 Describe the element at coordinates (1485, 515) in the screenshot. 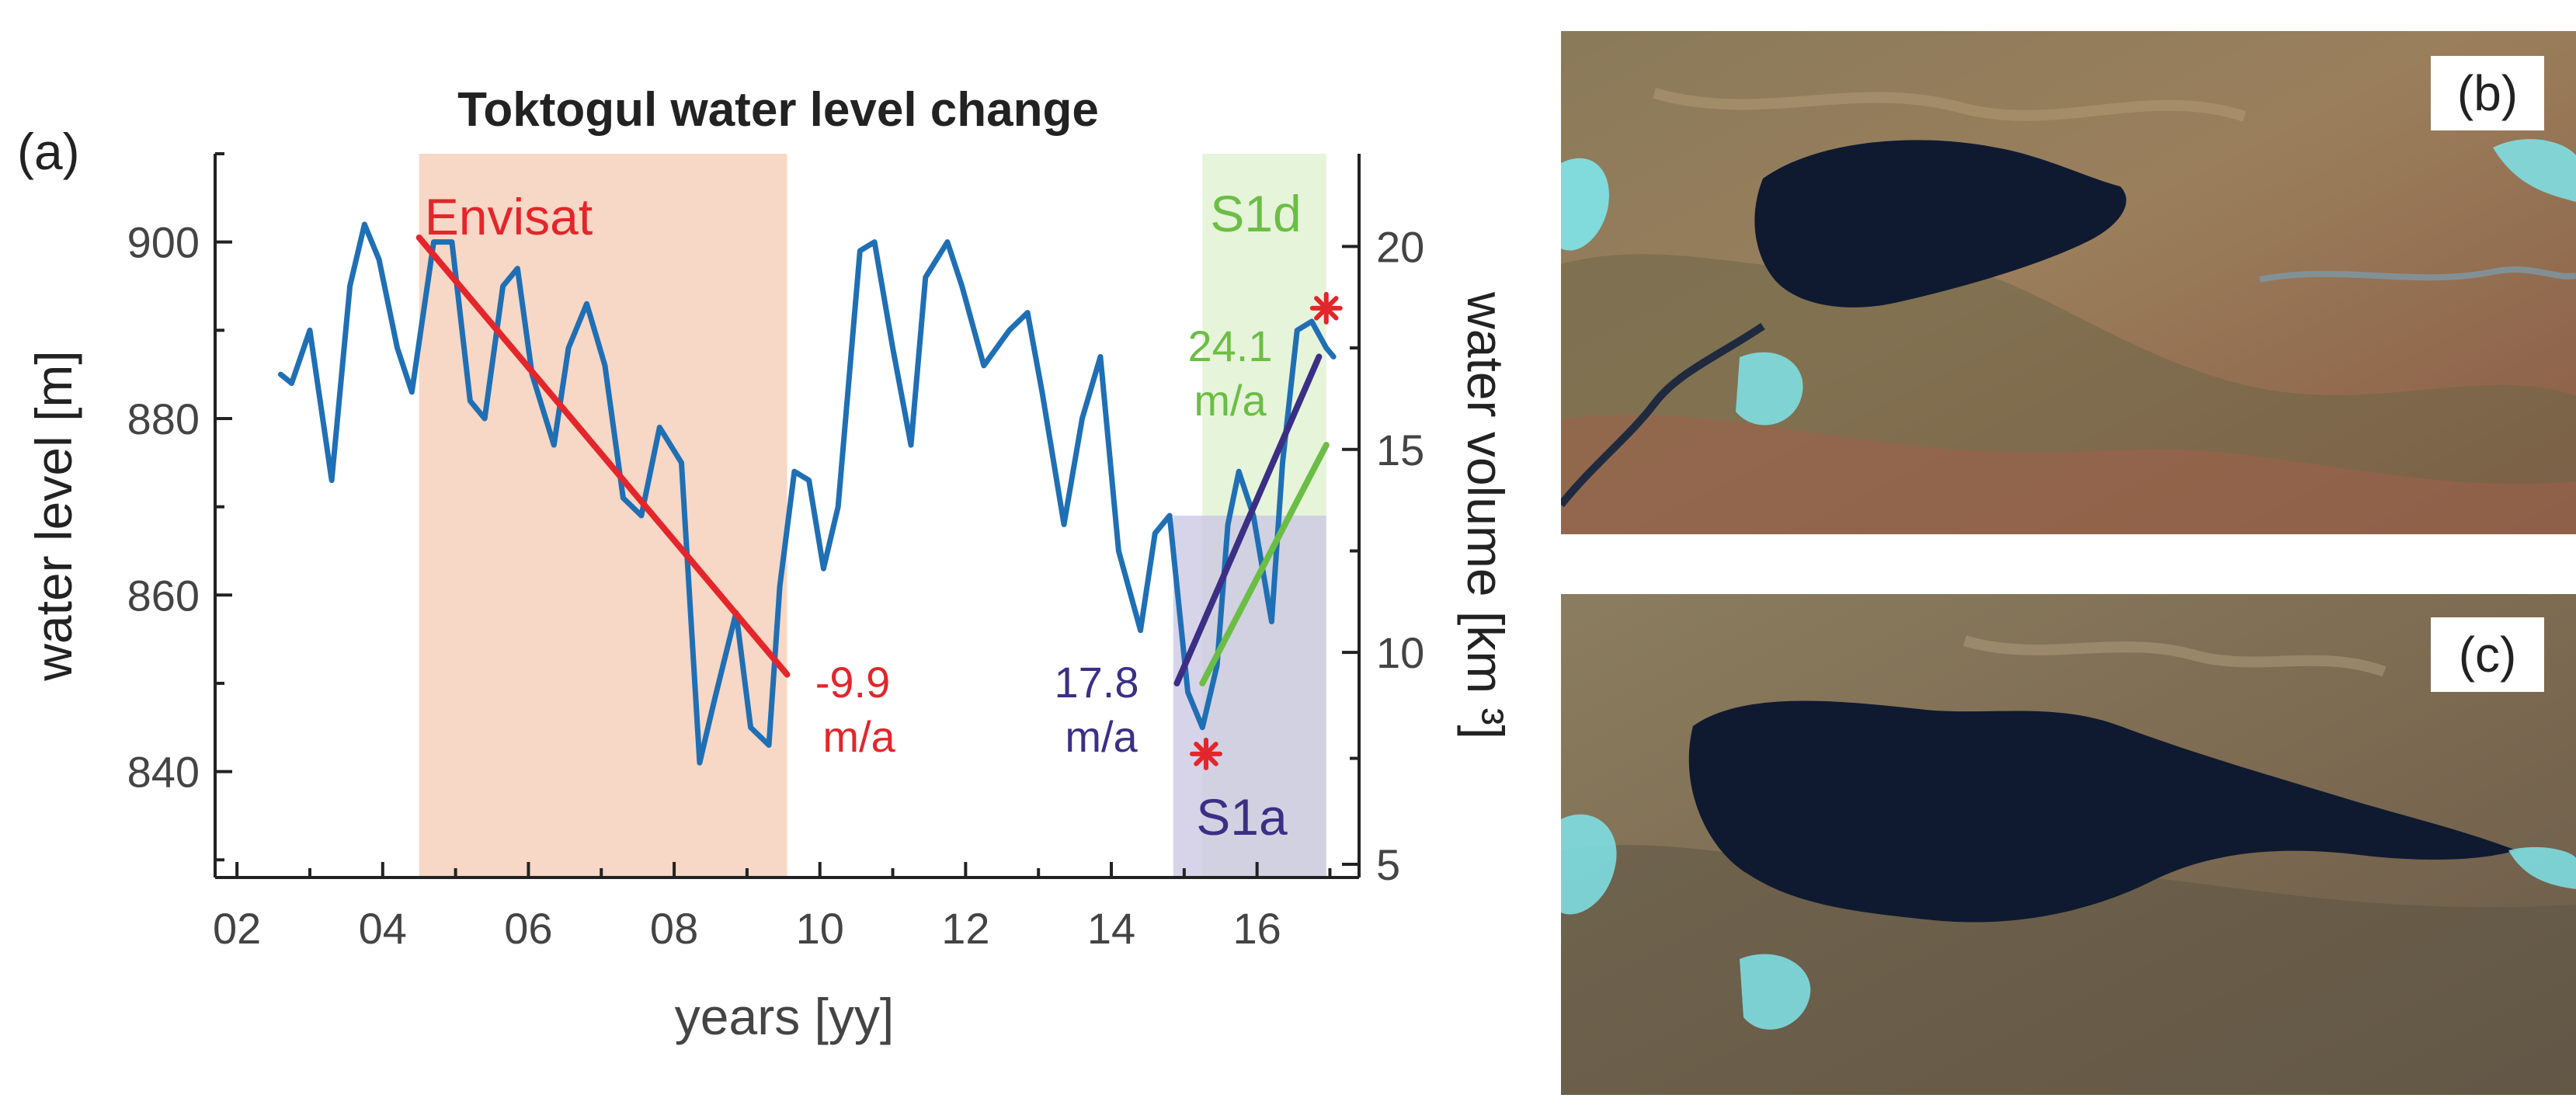

I see `y-right-axis-label: water volume [km ³]` at that location.